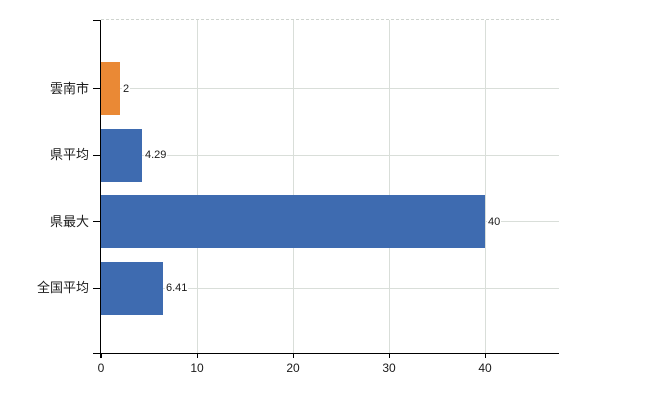 The width and height of the screenshot is (650, 400). I want to click on x-tick-label: 0, so click(101, 368).